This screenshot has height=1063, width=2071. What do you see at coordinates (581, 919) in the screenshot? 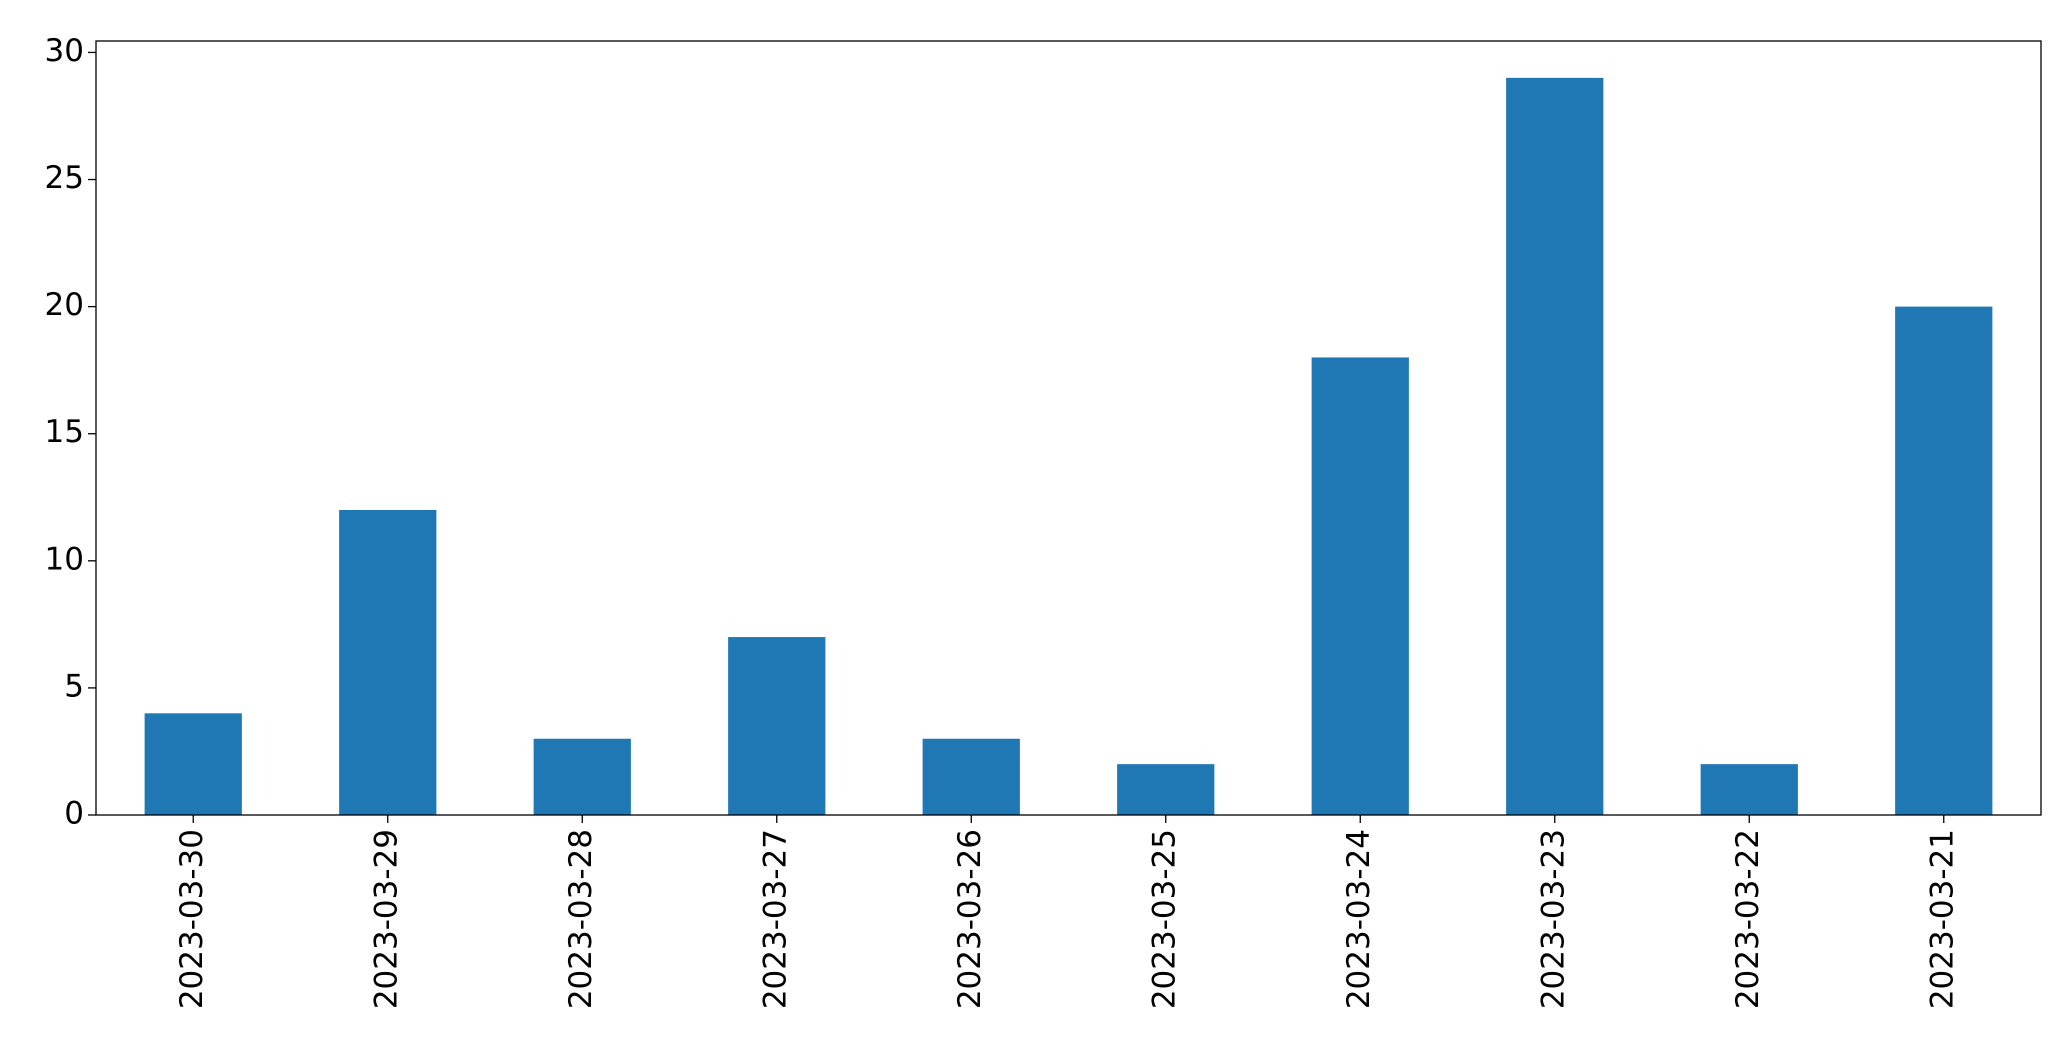
I see `x-tick-label: 2023-03-28` at bounding box center [581, 919].